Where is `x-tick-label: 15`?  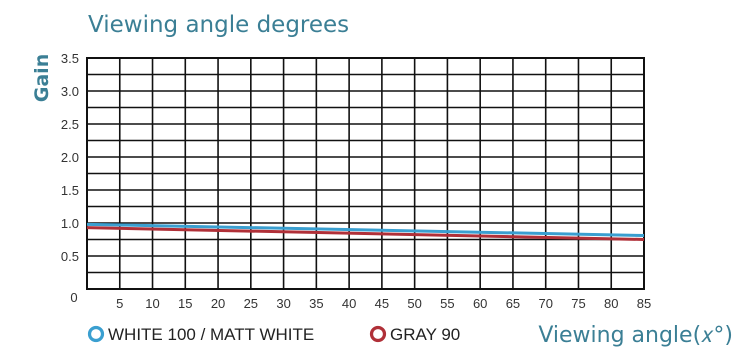 x-tick-label: 15 is located at coordinates (185, 303).